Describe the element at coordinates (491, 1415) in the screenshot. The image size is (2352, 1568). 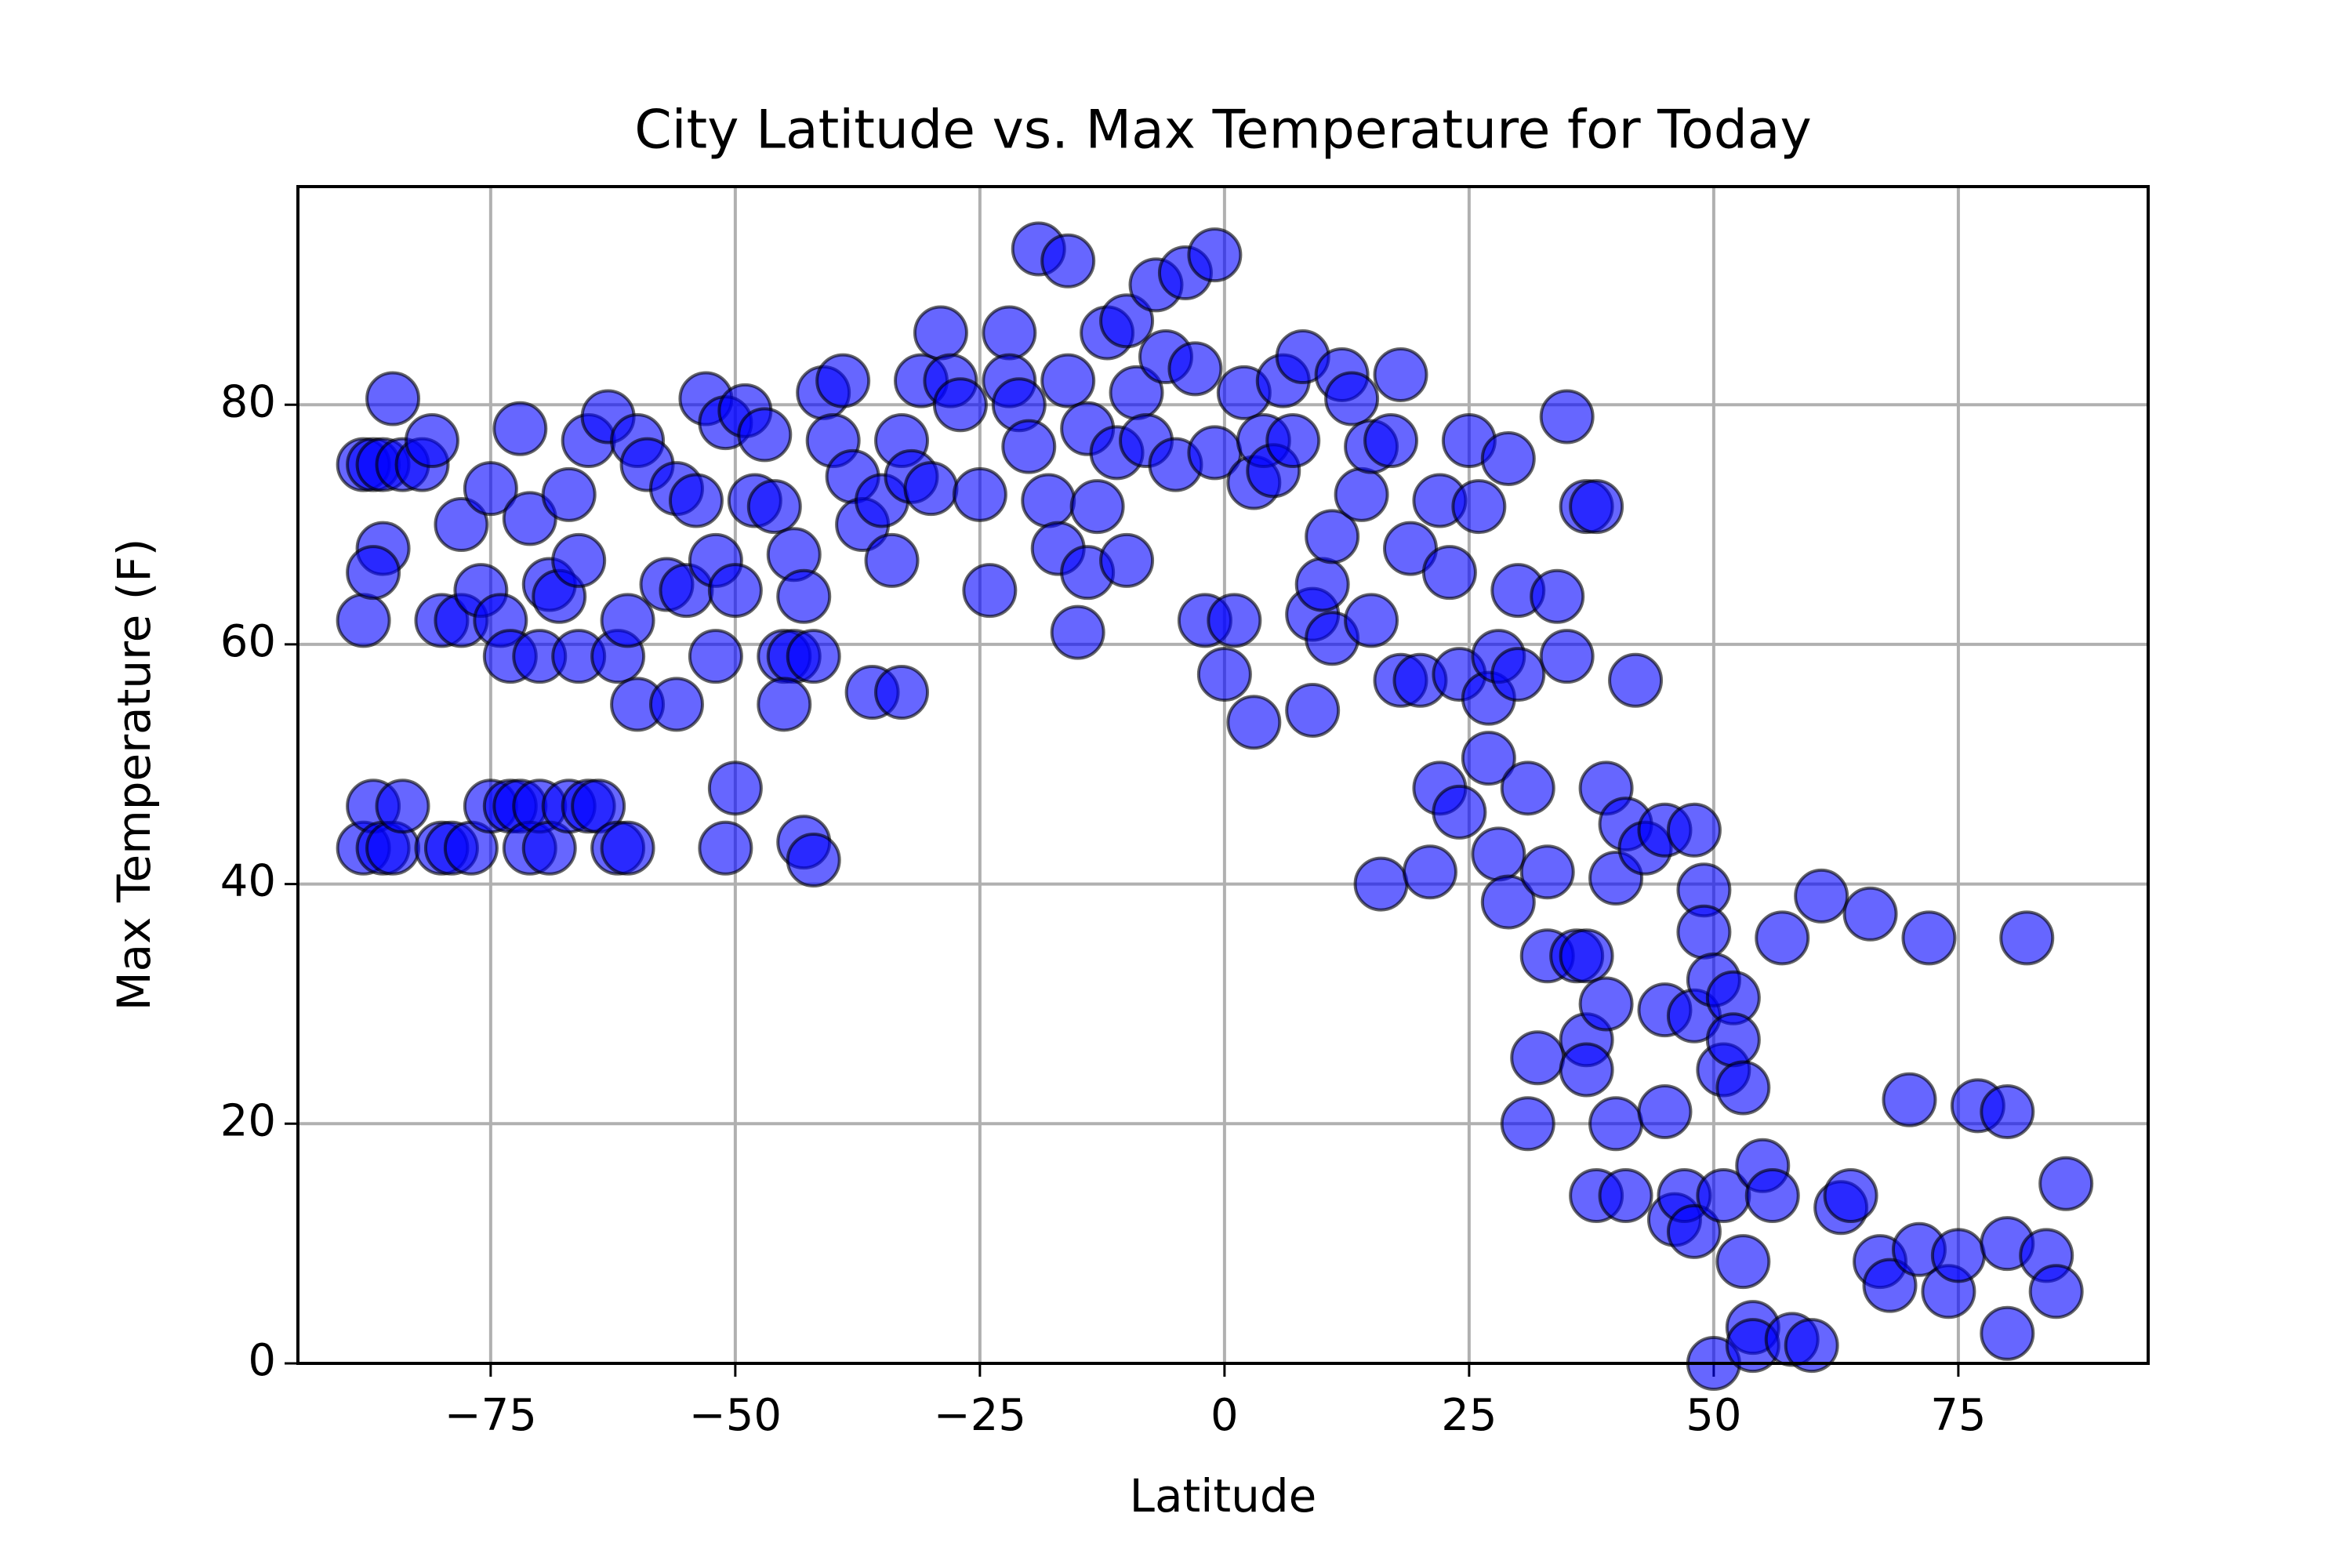
I see `x-tick-label: −75` at that location.